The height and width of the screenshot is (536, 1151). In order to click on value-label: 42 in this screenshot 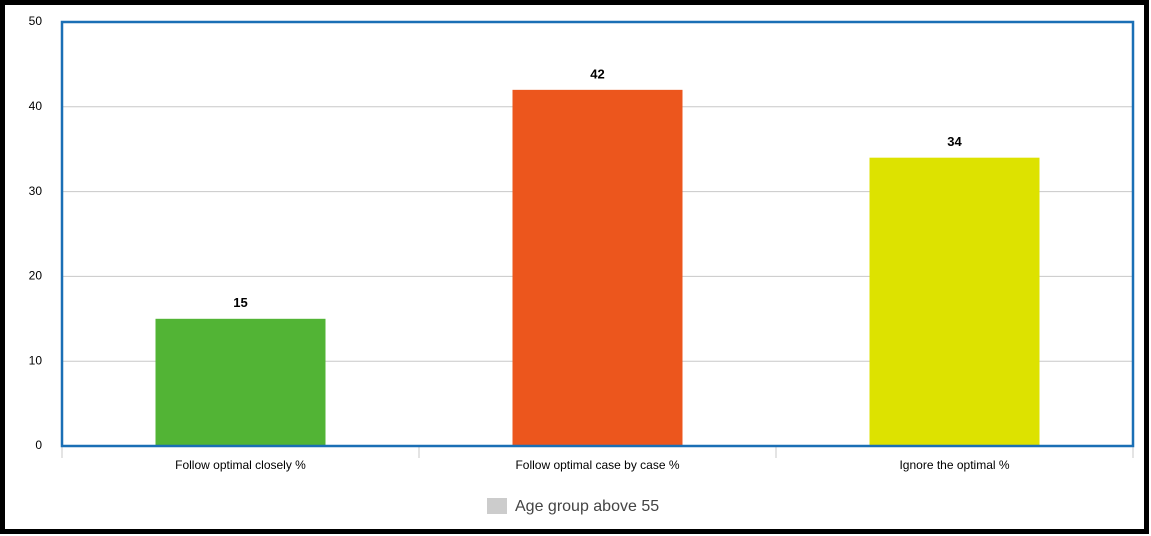, I will do `click(597, 73)`.